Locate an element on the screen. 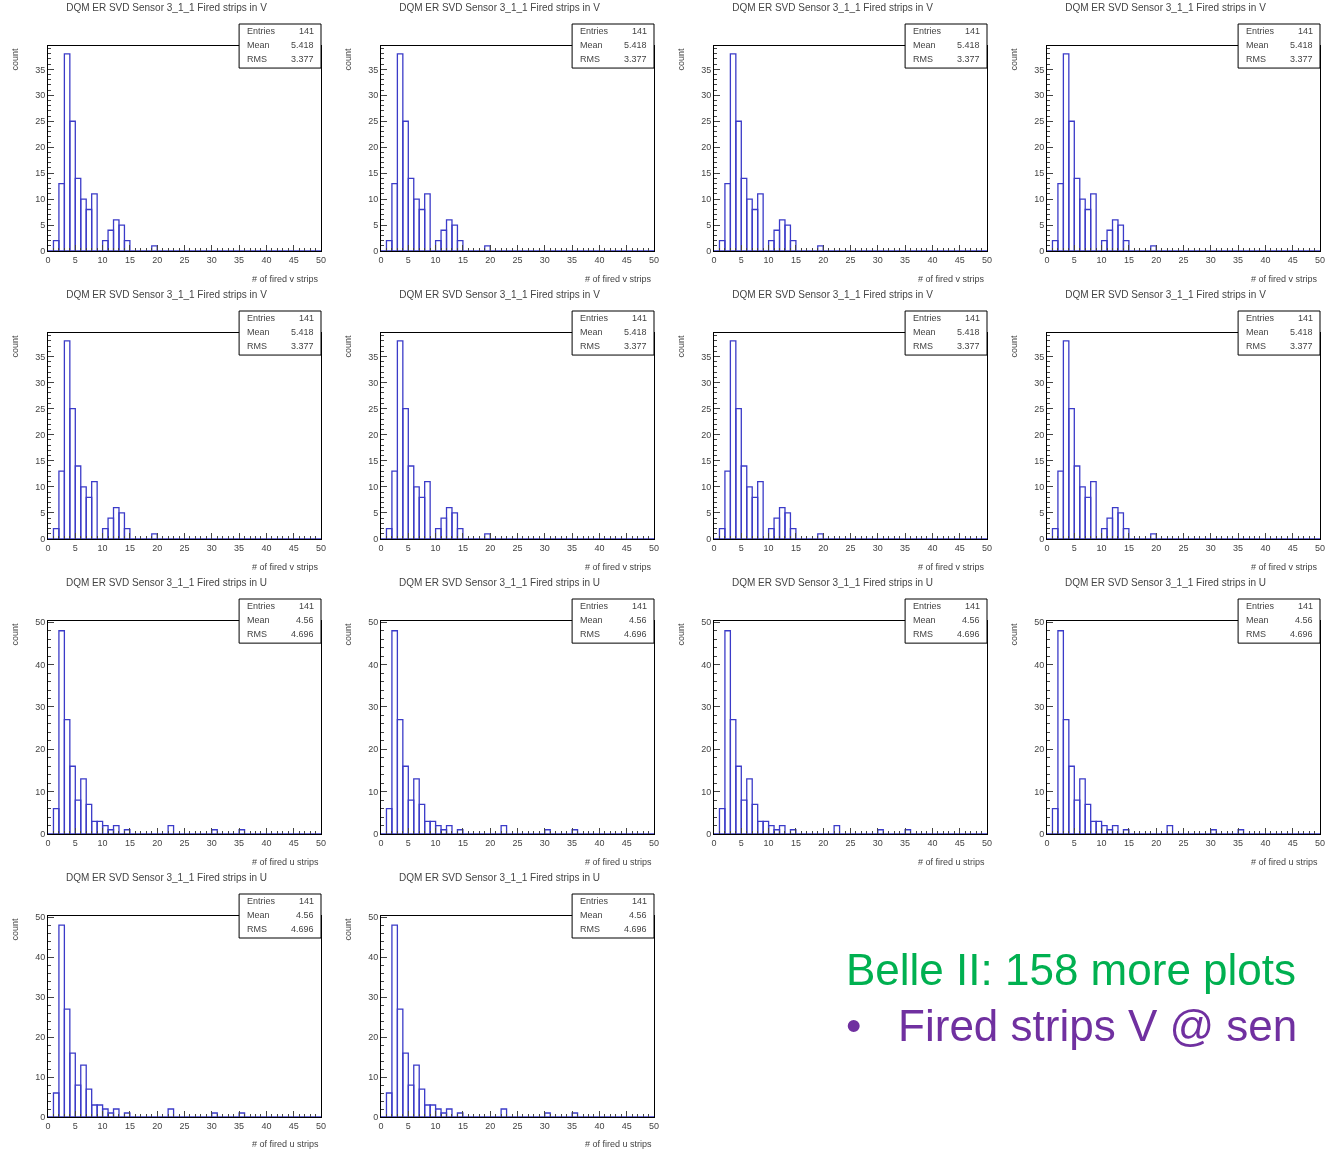 Image resolution: width=1334 pixels, height=1153 pixels. text: Mean 4.56 is located at coordinates (946, 620).